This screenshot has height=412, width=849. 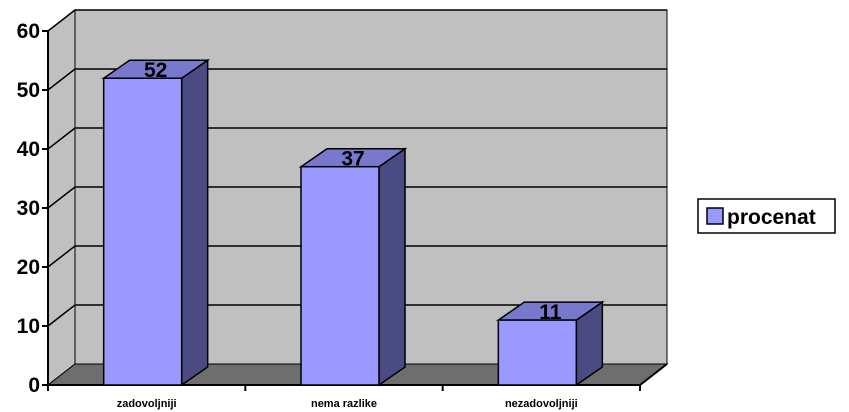 I want to click on legend-swatch, so click(x=715, y=216).